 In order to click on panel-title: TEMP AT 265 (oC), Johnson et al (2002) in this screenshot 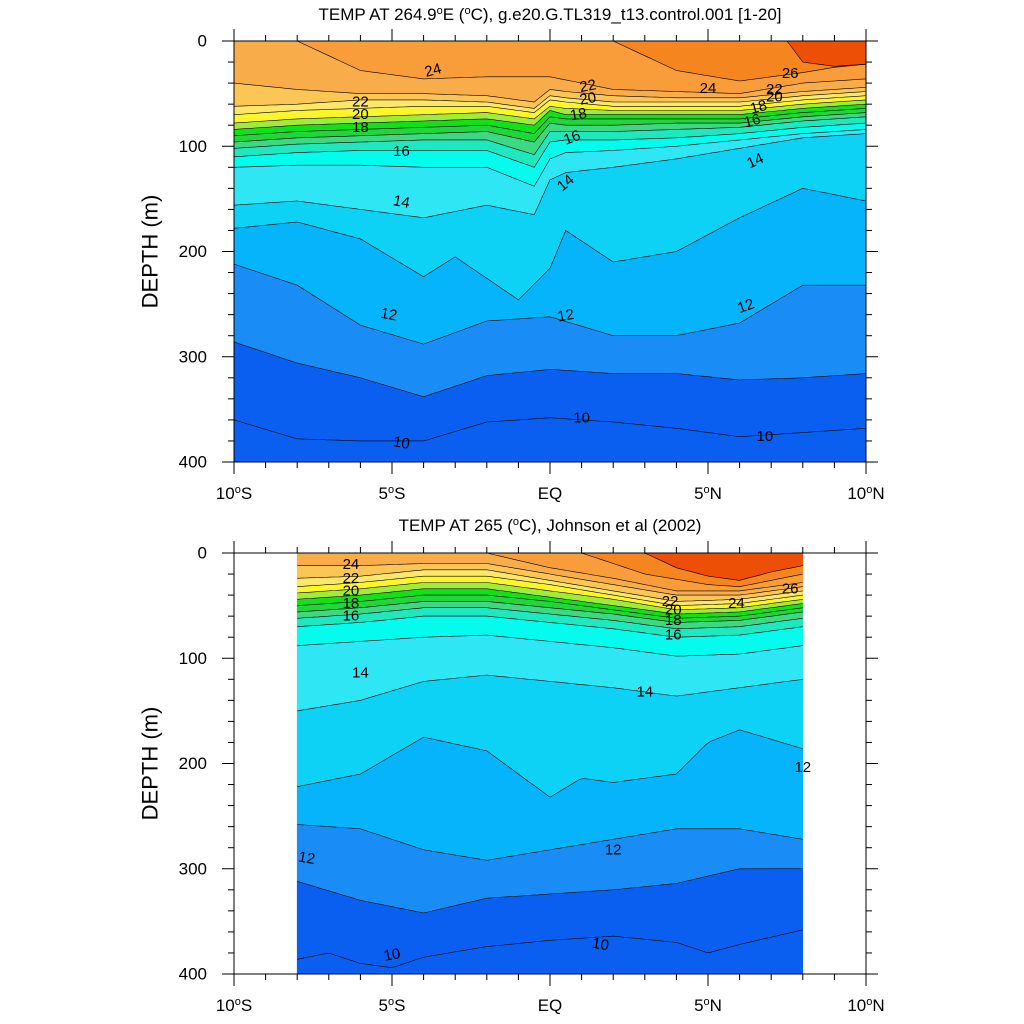, I will do `click(550, 525)`.